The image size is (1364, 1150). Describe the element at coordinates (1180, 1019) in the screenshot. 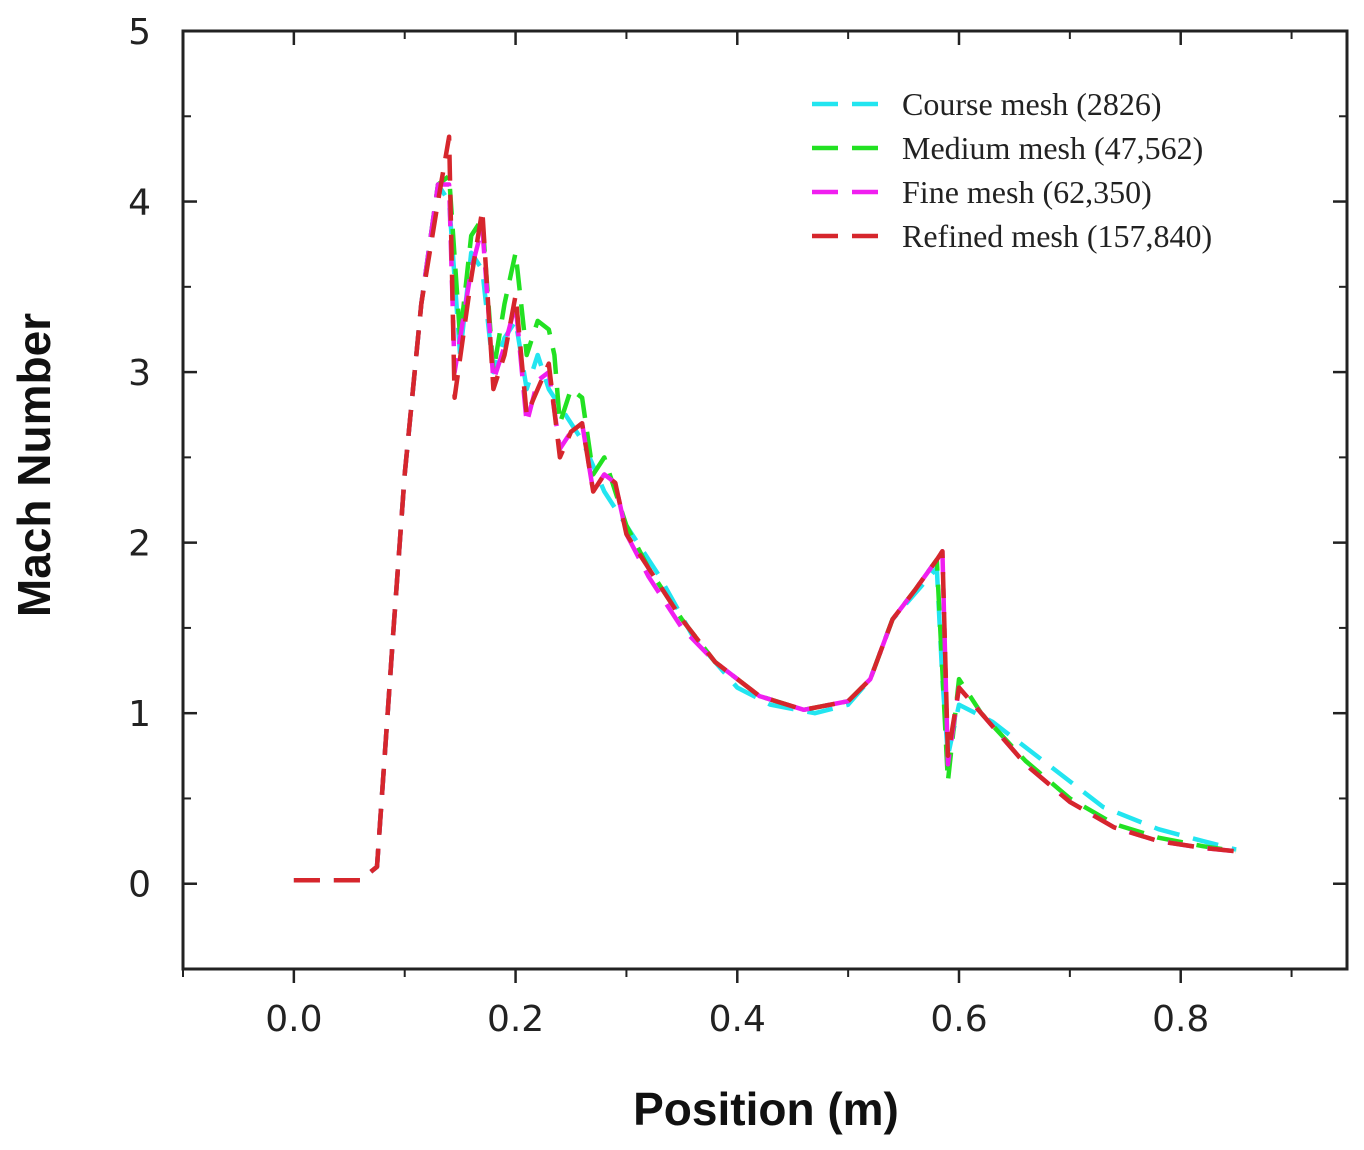

I see `x-tick-label: 0.8` at that location.